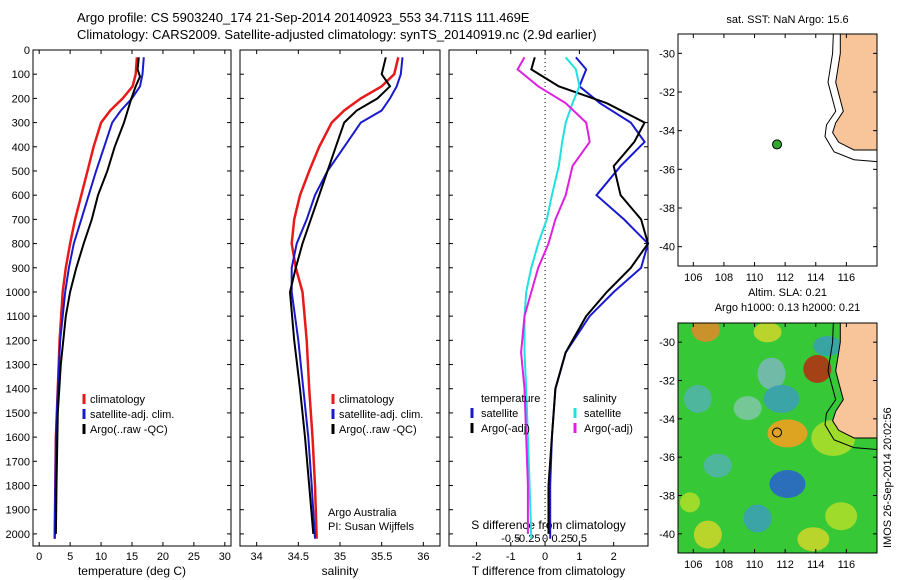  What do you see at coordinates (225, 557) in the screenshot?
I see `x-tick-label: 30` at bounding box center [225, 557].